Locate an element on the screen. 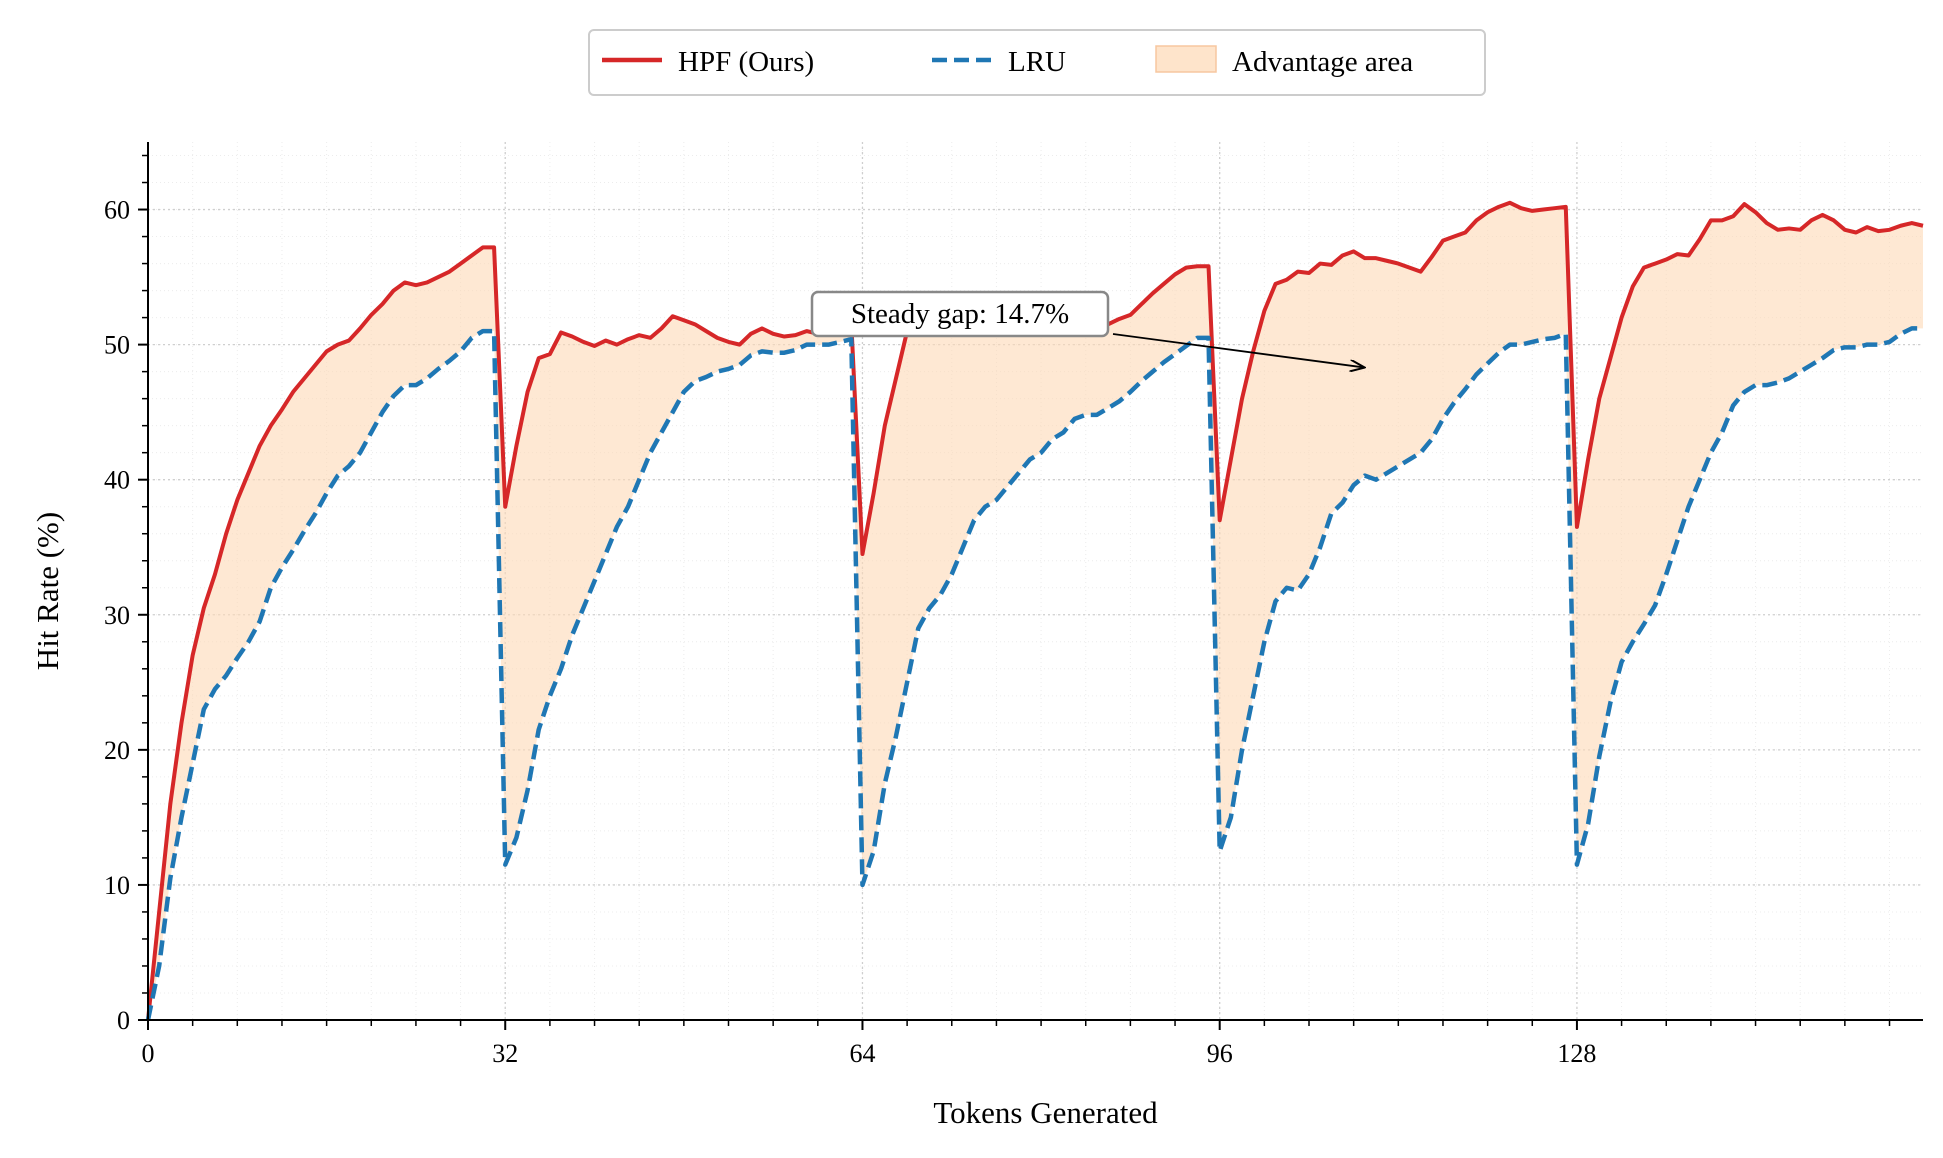 The height and width of the screenshot is (1158, 1943). y-tick-label: 60 is located at coordinates (117, 210).